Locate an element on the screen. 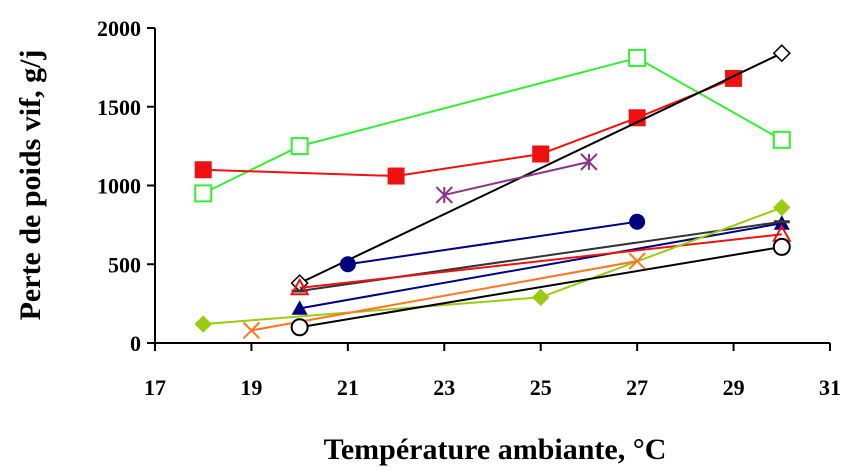 The width and height of the screenshot is (851, 471). x-tick-label: 23 is located at coordinates (444, 387).